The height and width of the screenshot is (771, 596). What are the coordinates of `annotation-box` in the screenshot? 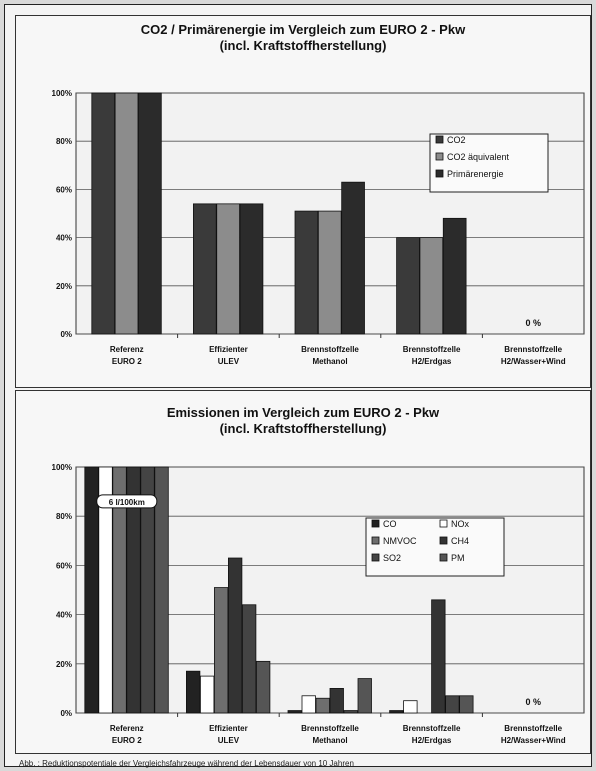 It's located at (127, 501).